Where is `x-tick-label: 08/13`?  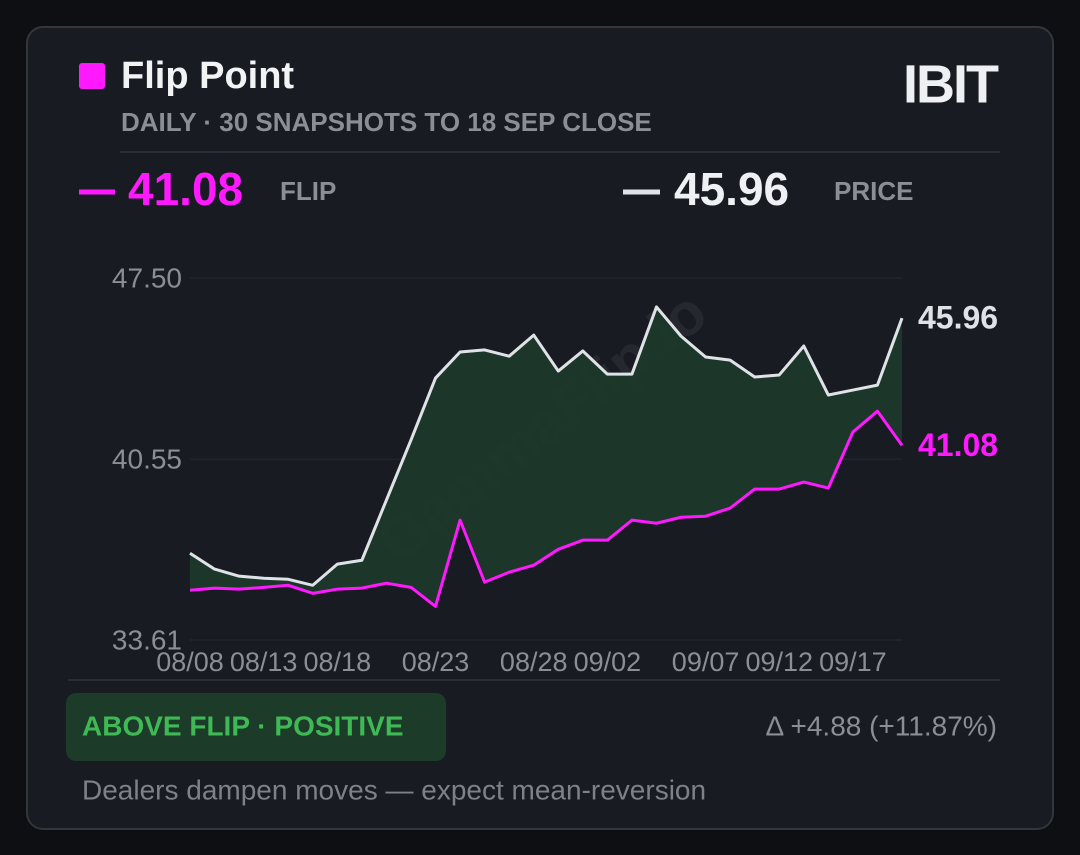
x-tick-label: 08/13 is located at coordinates (264, 662).